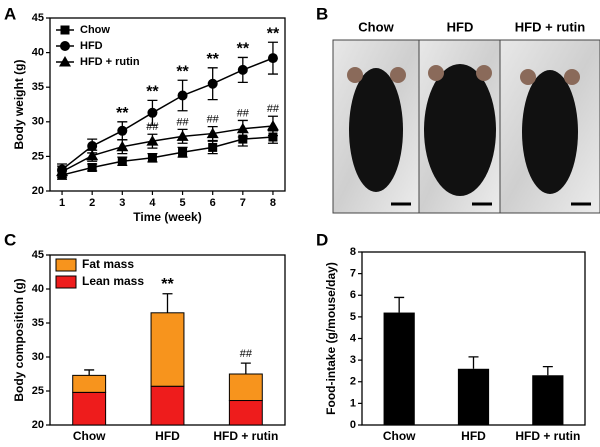 The image size is (600, 447). What do you see at coordinates (10, 239) in the screenshot?
I see `panel-letter: C` at bounding box center [10, 239].